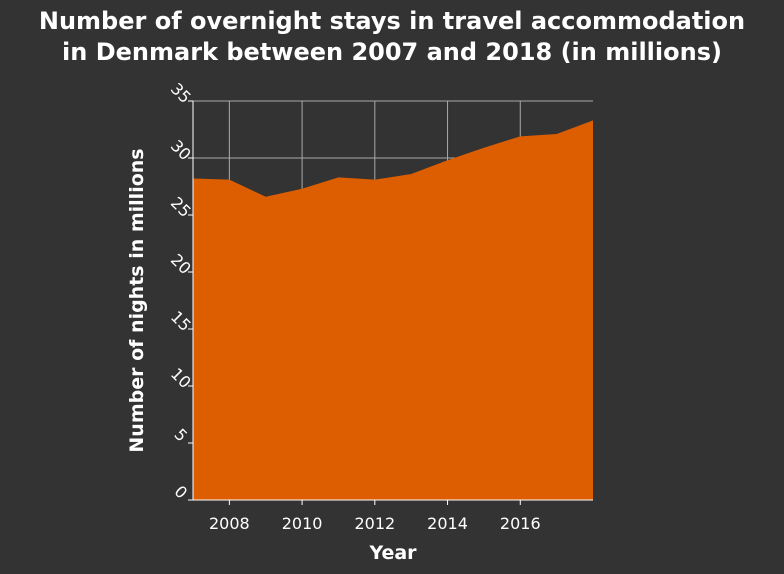  I want to click on x-tick-label: 2012, so click(374, 523).